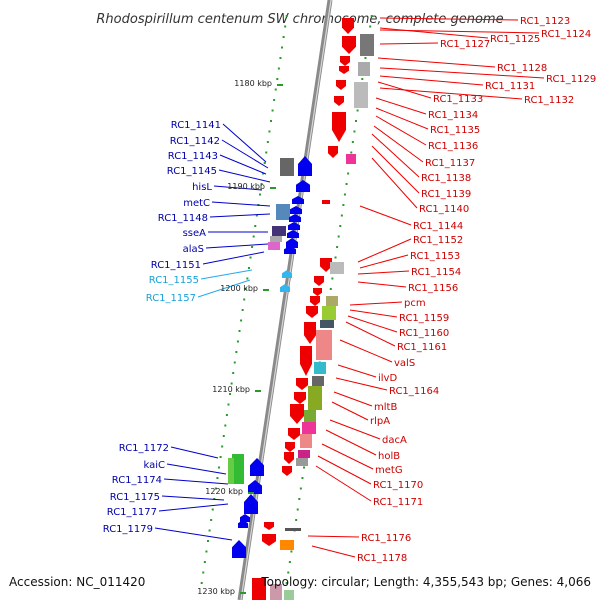 The height and width of the screenshot is (600, 600). What do you see at coordinates (438, 226) in the screenshot?
I see `gene-label-rc1-1144: RC1_1144` at bounding box center [438, 226].